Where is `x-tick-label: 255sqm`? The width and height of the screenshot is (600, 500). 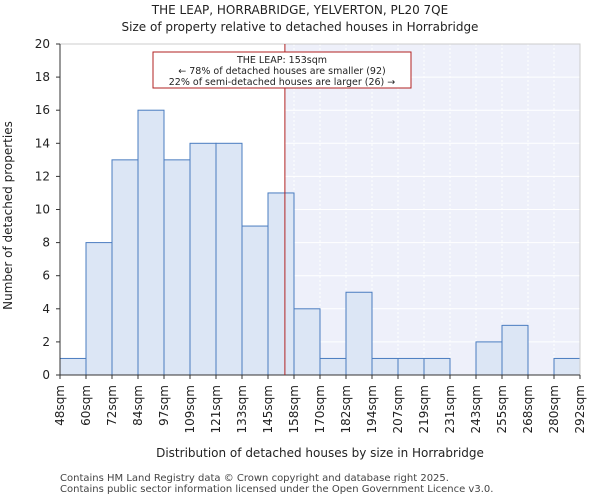 x-tick-label: 255sqm is located at coordinates (502, 409).